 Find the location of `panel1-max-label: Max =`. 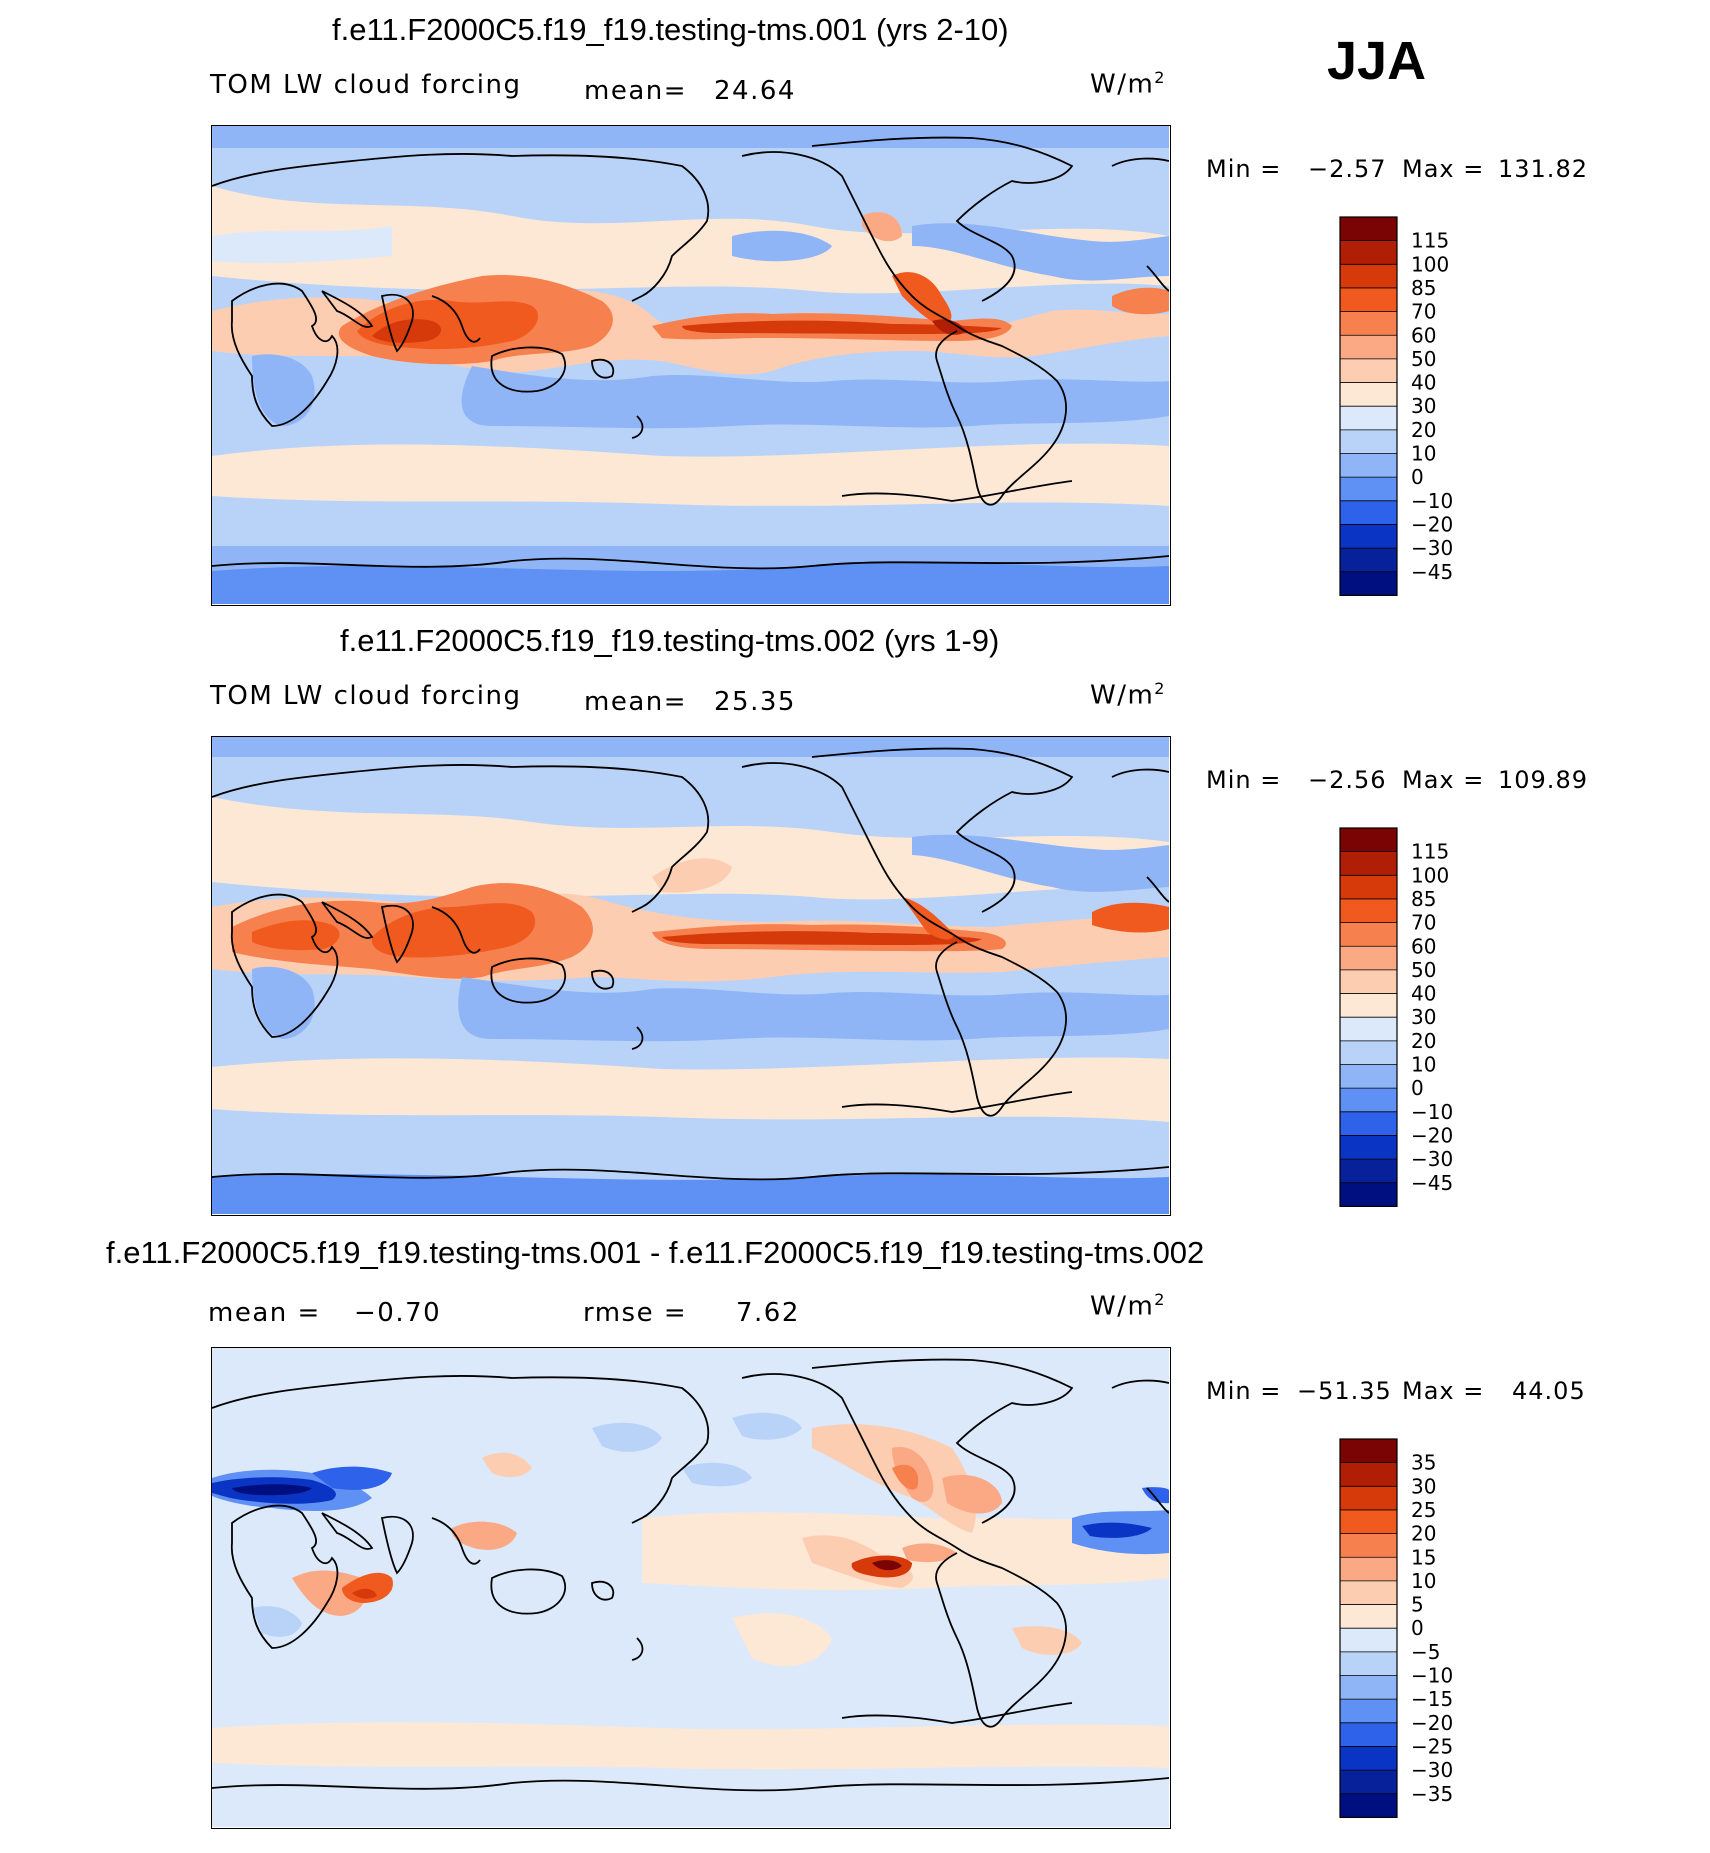

panel1-max-label: Max = is located at coordinates (1443, 169).